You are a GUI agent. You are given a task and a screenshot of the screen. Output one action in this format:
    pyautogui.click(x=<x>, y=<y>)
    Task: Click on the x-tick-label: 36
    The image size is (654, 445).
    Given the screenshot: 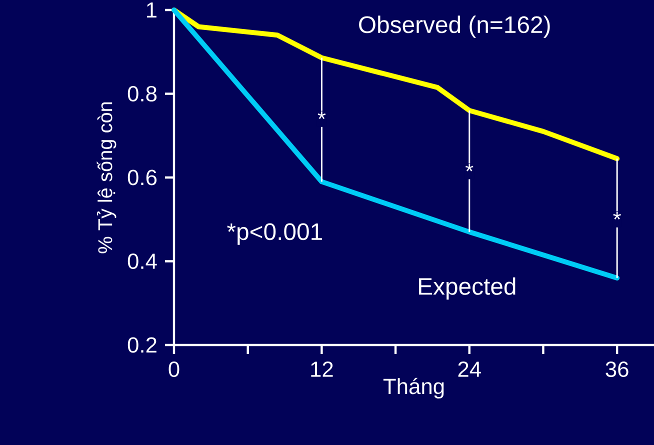 What is the action you would take?
    pyautogui.click(x=617, y=369)
    